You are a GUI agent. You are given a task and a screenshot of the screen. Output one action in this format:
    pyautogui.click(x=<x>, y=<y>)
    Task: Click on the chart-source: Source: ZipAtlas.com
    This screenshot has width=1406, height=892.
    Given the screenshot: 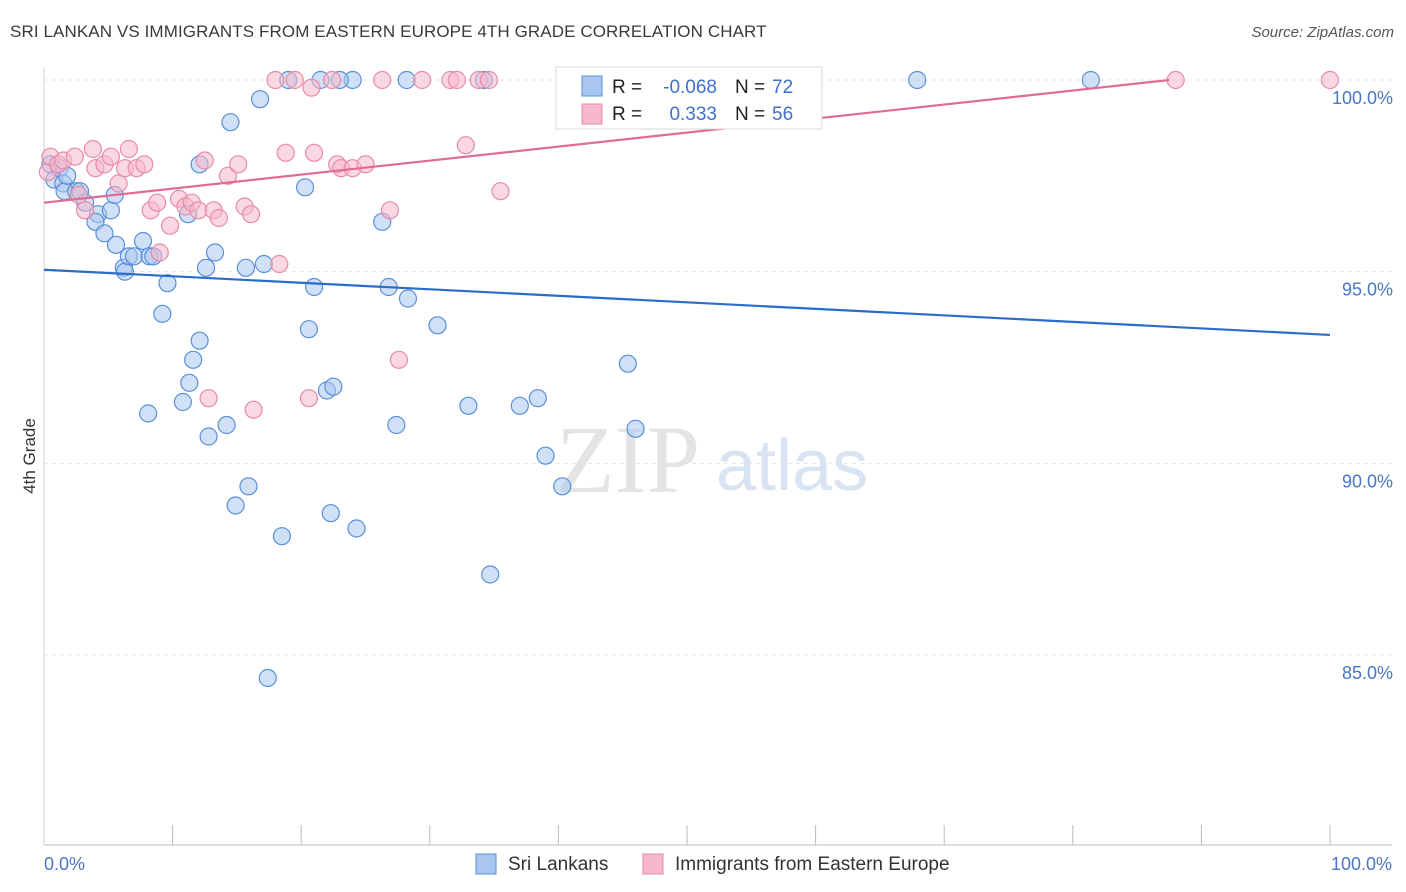 What is the action you would take?
    pyautogui.click(x=1322, y=32)
    